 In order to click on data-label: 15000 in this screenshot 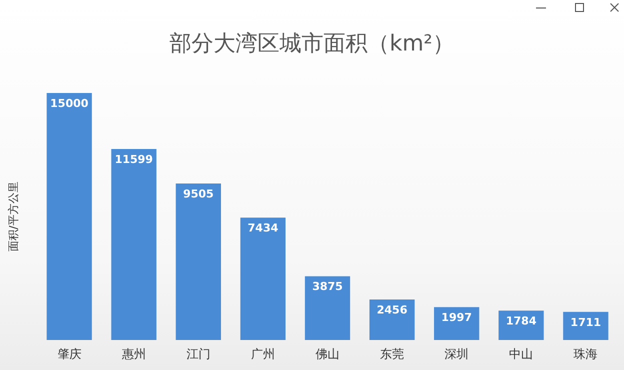, I will do `click(69, 103)`.